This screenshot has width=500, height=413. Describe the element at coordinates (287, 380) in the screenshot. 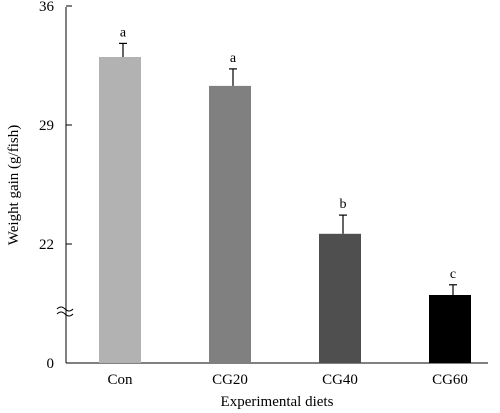

I see `x-ticks: Con CG20 CG40 CG60` at that location.